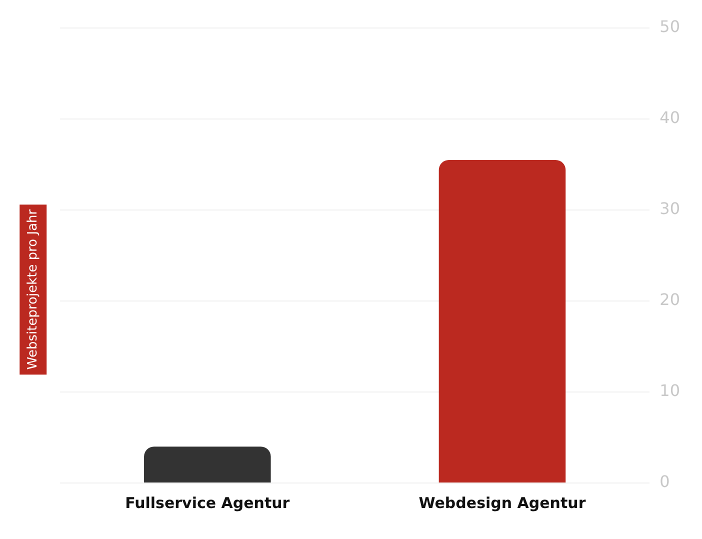  Describe the element at coordinates (207, 503) in the screenshot. I see `x-tick-label: Fullservice Agentur` at that location.